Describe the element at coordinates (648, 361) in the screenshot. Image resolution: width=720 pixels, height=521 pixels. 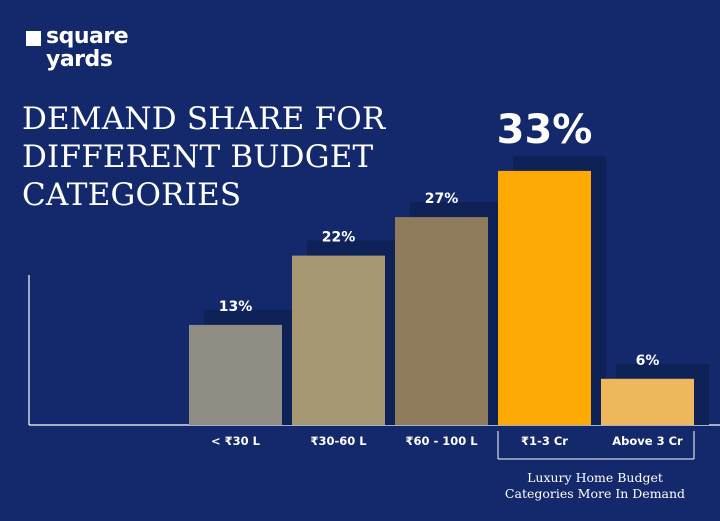
I see `bar-value-label: 6%` at that location.